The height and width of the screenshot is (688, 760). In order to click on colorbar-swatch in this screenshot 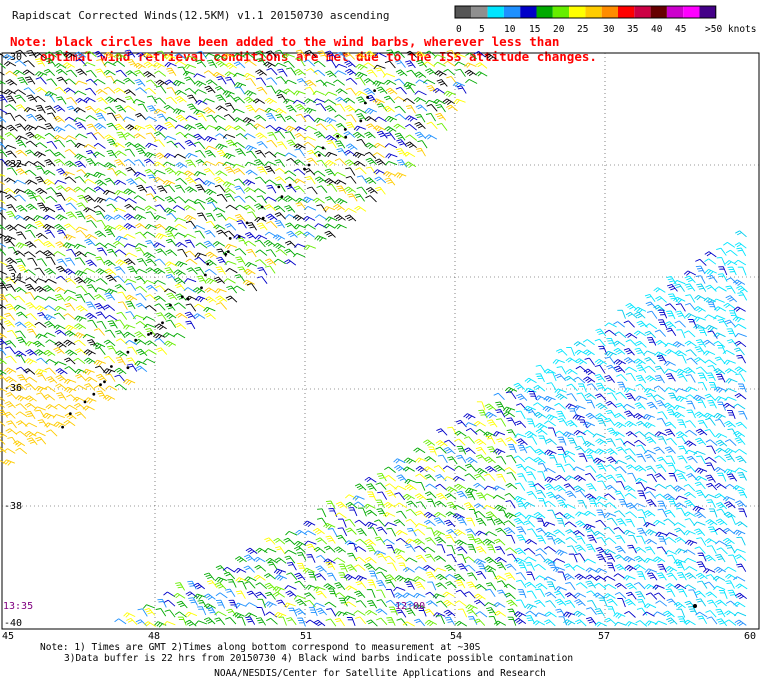, I will do `click(707, 12)`.